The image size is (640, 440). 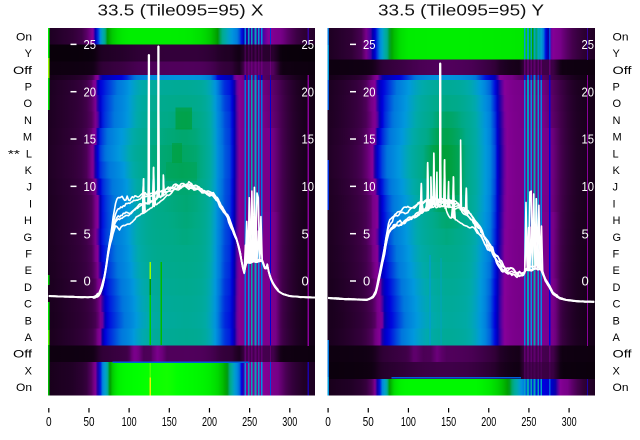 What do you see at coordinates (461, 11) in the screenshot?
I see `svg-text: 33.5 (Tile095=95) Y` at bounding box center [461, 11].